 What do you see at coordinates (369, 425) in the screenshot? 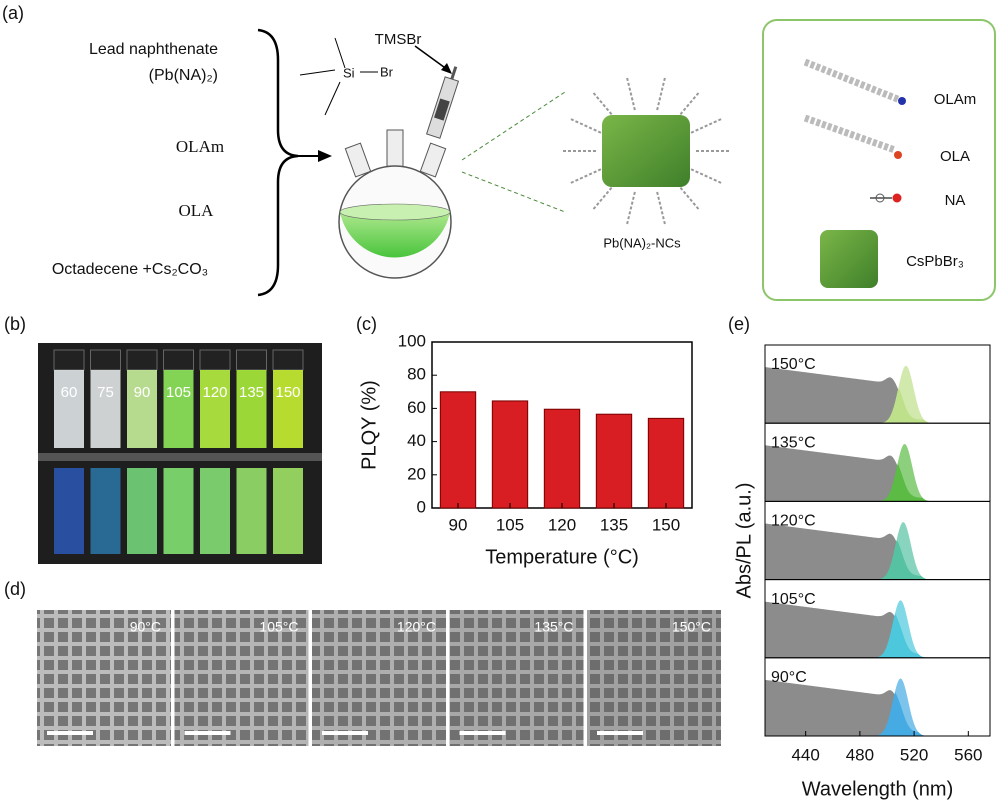
I see `y-axis-title: PLQY (%)` at bounding box center [369, 425].